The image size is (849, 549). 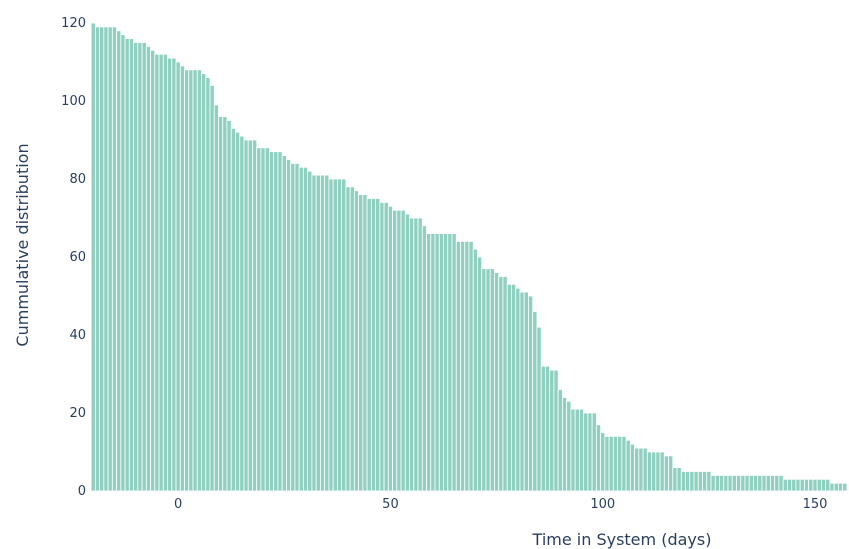 What do you see at coordinates (602, 504) in the screenshot?
I see `x-tick-label-2: 100` at bounding box center [602, 504].